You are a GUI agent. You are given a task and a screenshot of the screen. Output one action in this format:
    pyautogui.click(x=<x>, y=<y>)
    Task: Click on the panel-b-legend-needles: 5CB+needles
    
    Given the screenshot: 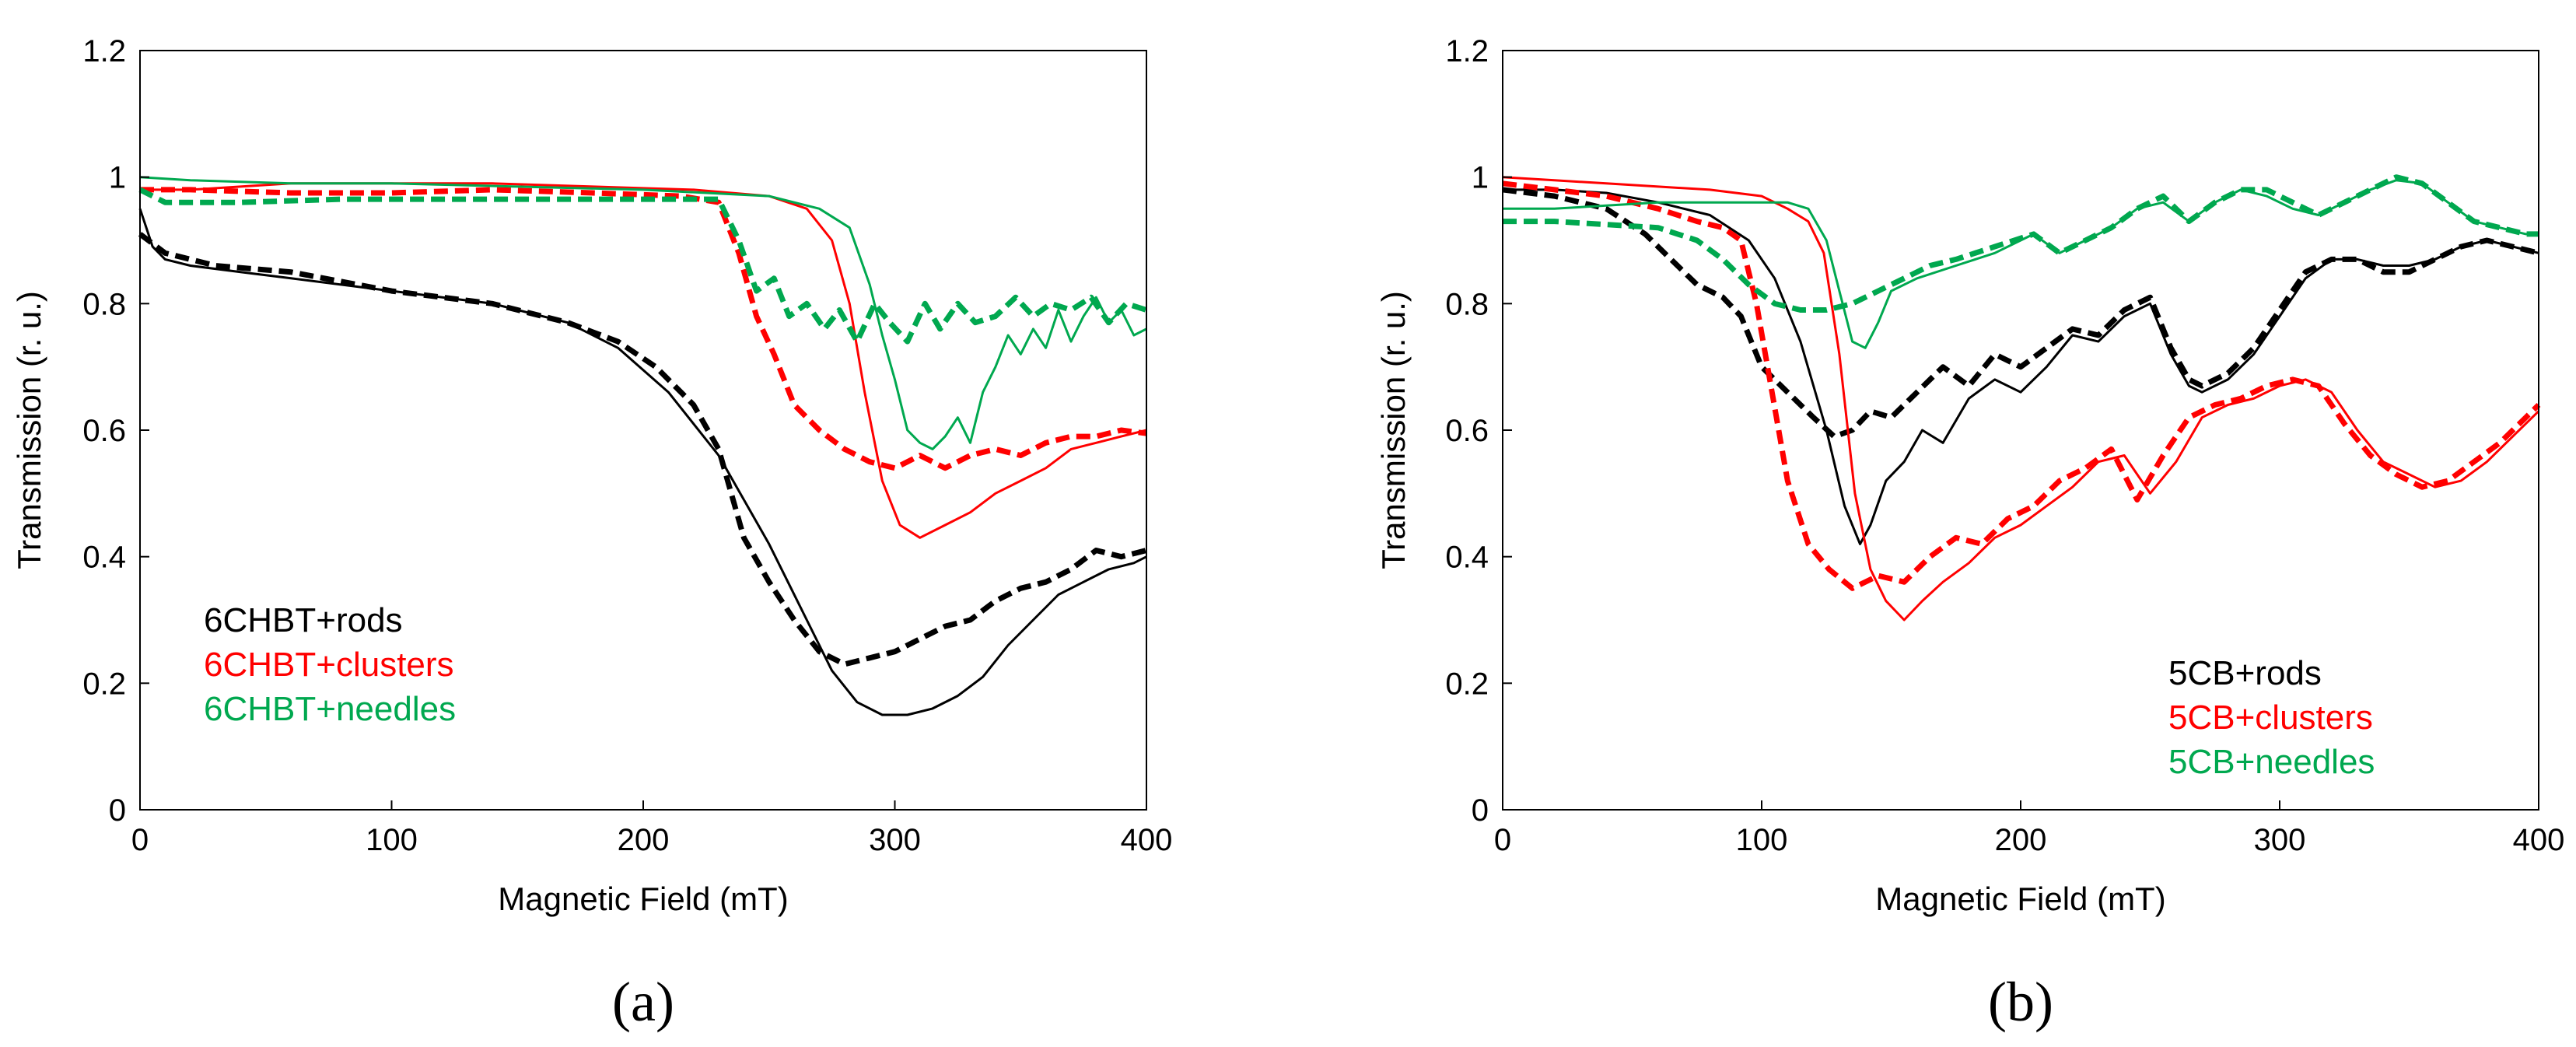 What is the action you would take?
    pyautogui.click(x=2271, y=762)
    